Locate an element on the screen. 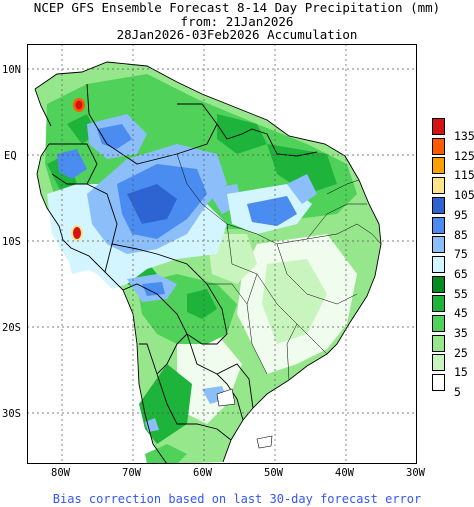 The image size is (474, 507). legend-label-75: 75 is located at coordinates (461, 254).